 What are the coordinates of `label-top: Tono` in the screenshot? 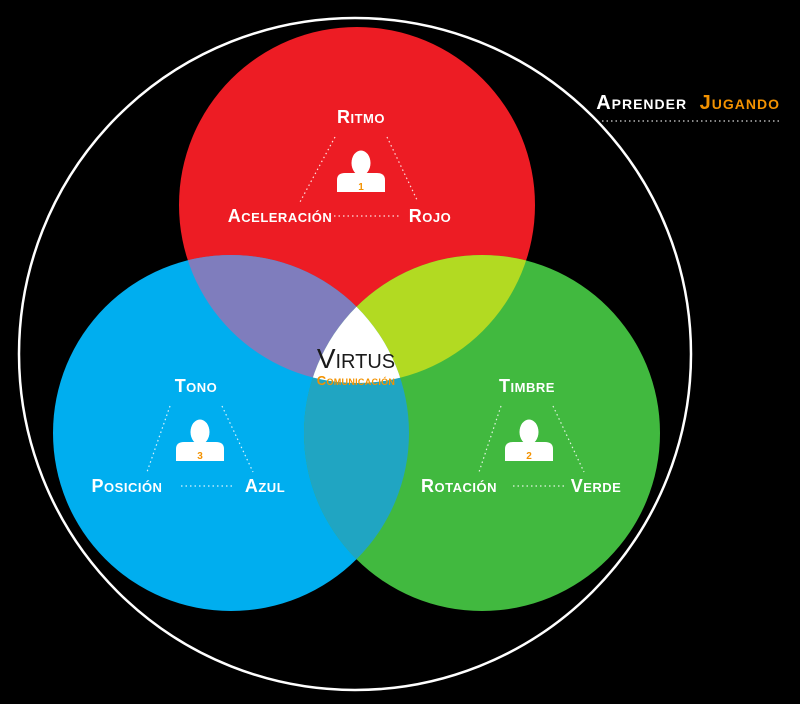 It's located at (196, 386).